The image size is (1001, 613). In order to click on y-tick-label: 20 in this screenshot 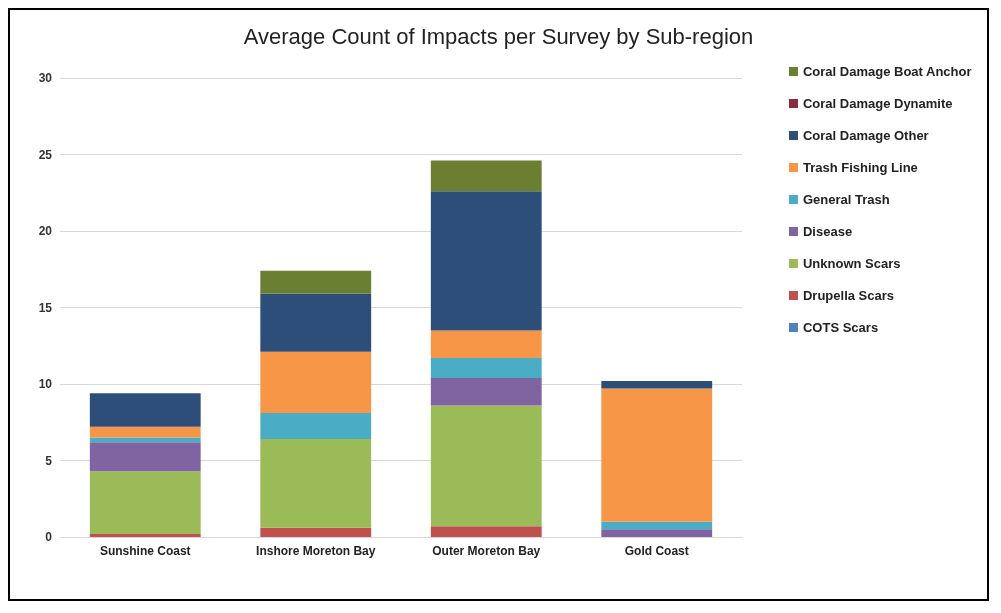, I will do `click(45, 231)`.